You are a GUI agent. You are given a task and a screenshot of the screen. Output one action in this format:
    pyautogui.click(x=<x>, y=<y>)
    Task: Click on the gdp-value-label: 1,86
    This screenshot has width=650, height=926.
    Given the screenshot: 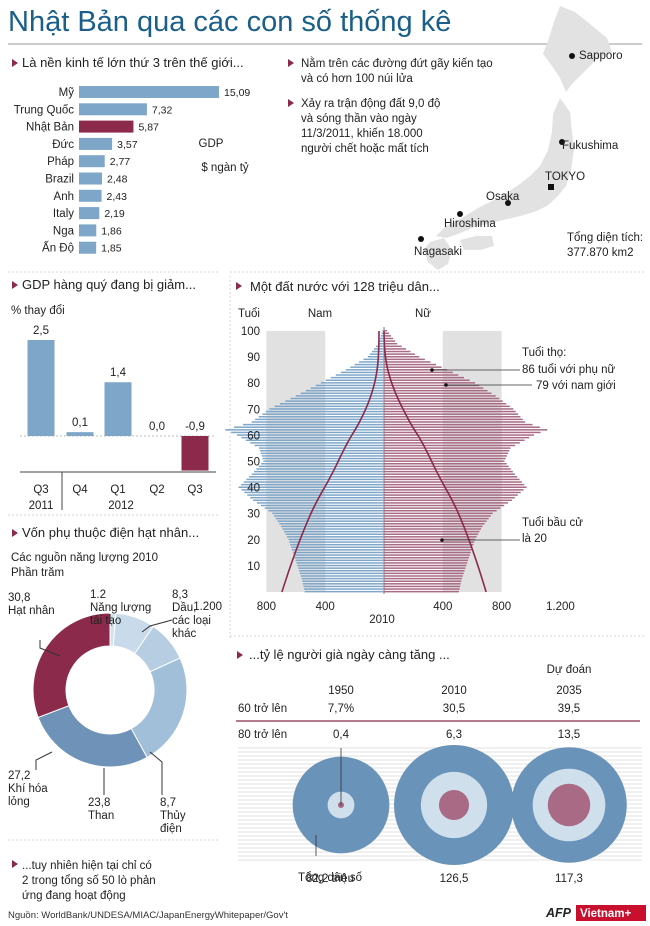 What is the action you would take?
    pyautogui.click(x=111, y=231)
    